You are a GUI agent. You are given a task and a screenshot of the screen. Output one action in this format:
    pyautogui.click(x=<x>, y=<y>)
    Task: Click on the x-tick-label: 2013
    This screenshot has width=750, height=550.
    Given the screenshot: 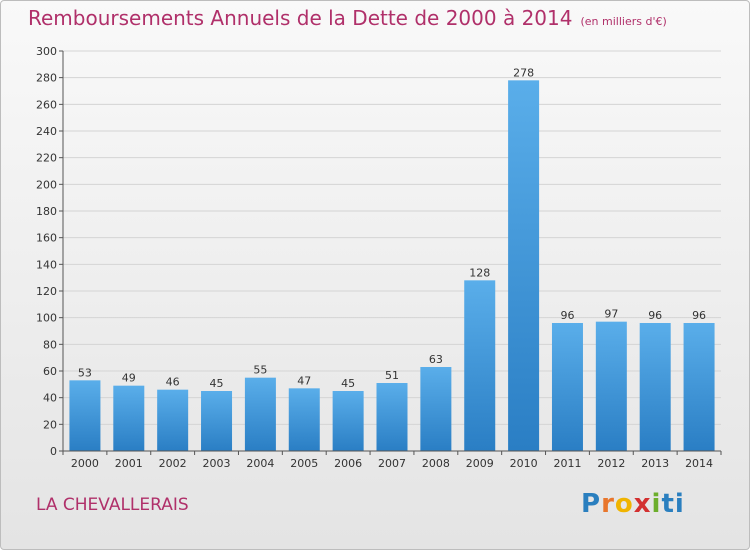 What is the action you would take?
    pyautogui.click(x=655, y=463)
    